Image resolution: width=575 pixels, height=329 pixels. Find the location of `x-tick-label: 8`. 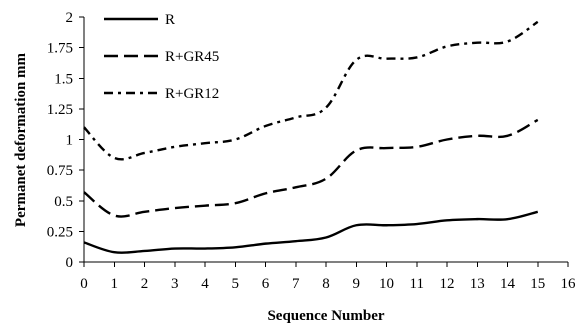

x-tick-label: 8 is located at coordinates (326, 284).